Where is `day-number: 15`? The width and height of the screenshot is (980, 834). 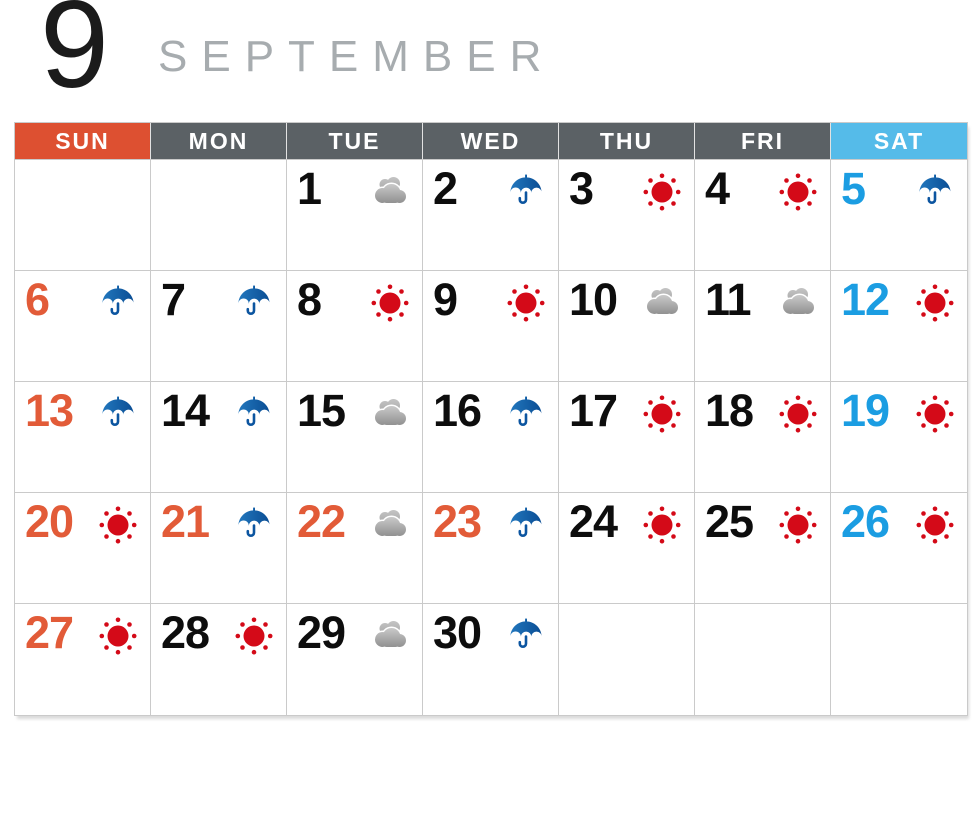
day-number: 15 is located at coordinates (321, 410).